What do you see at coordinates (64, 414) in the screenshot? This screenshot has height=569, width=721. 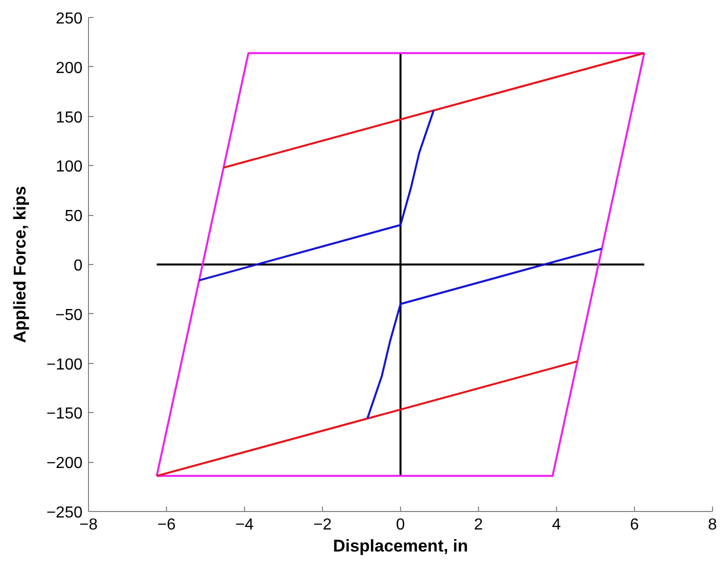 I see `y-tick-label: −150` at bounding box center [64, 414].